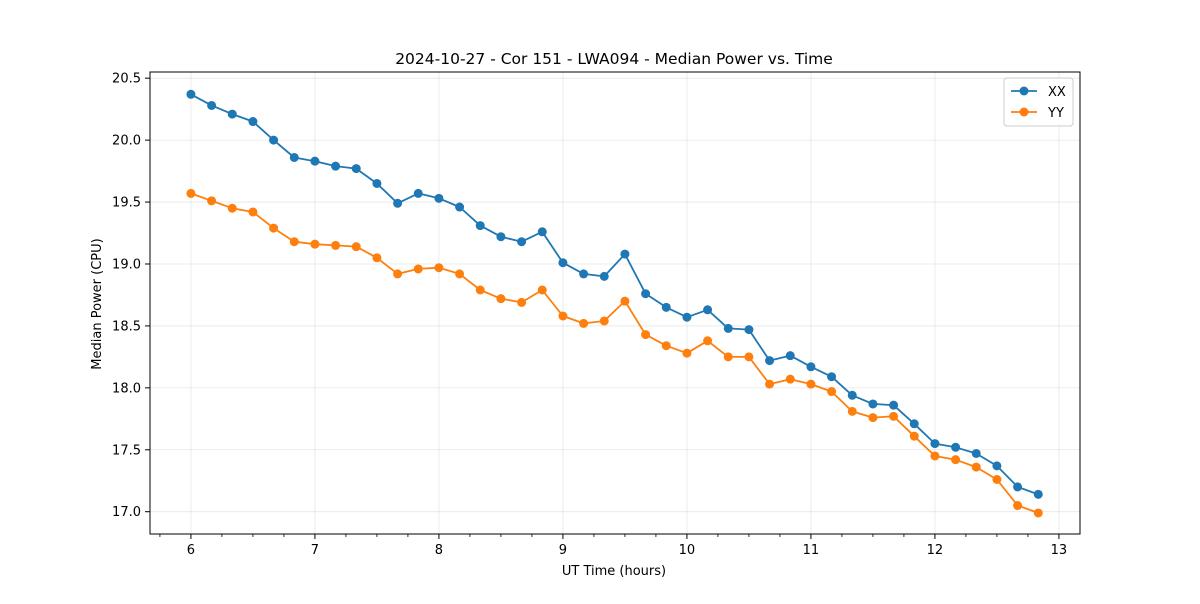  I want to click on y-tick-label: 18.5, so click(126, 326).